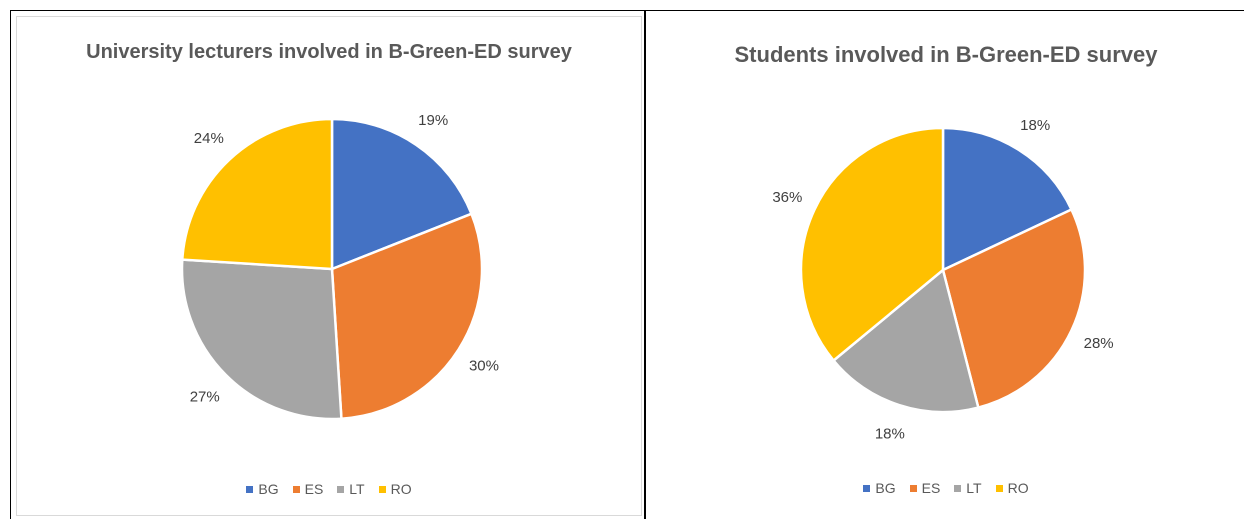 Image resolution: width=1244 pixels, height=519 pixels. Describe the element at coordinates (946, 488) in the screenshot. I see `students-legend: BG ES LT RO` at that location.